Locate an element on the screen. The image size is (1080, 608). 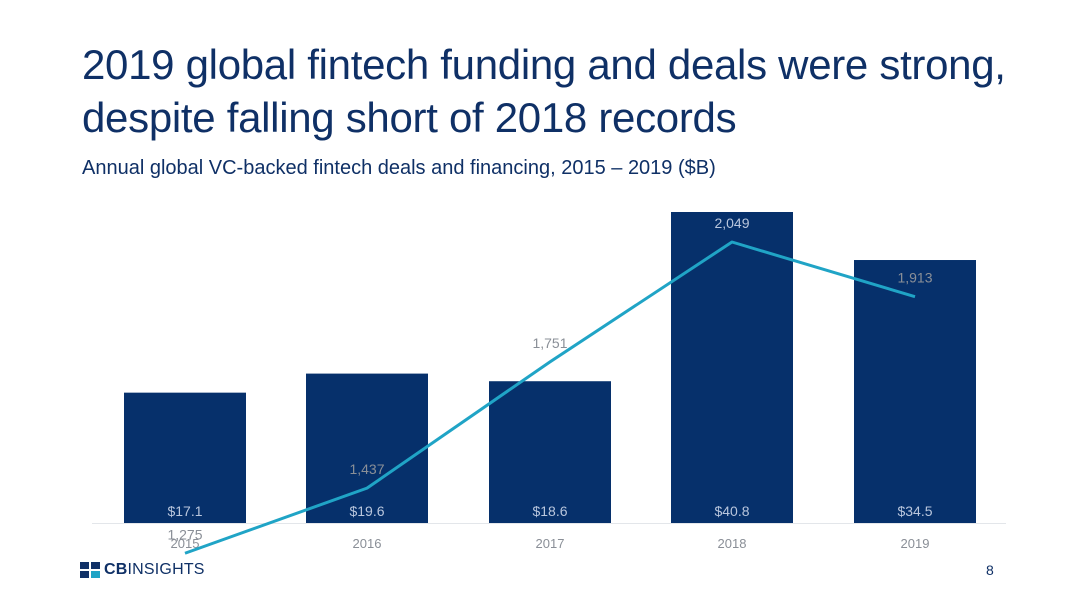
x-tick-label: 2019 is located at coordinates (915, 543).